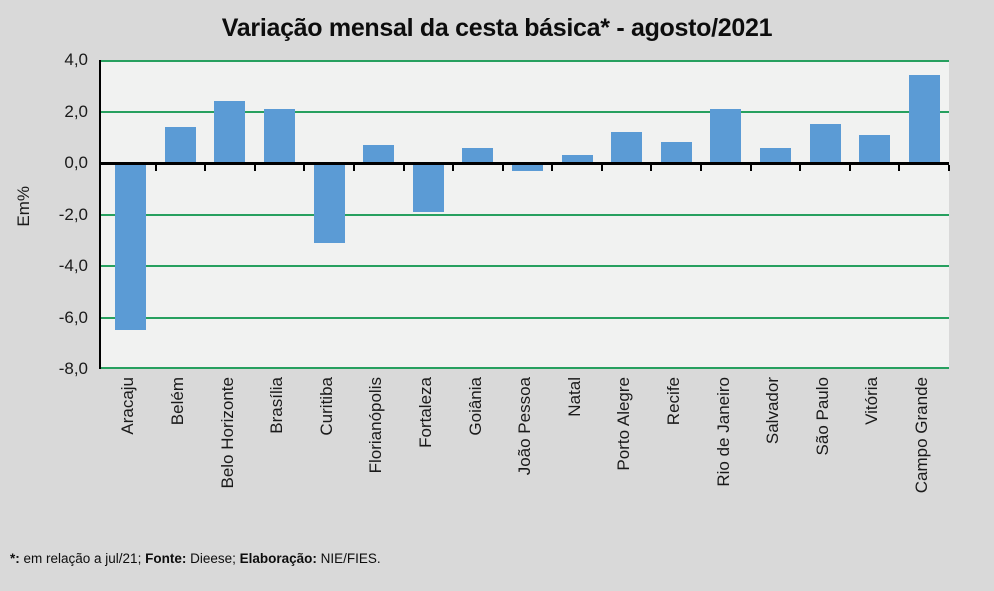 The width and height of the screenshot is (994, 591). Describe the element at coordinates (166, 558) in the screenshot. I see `footnote-source-label: Fonte:` at that location.